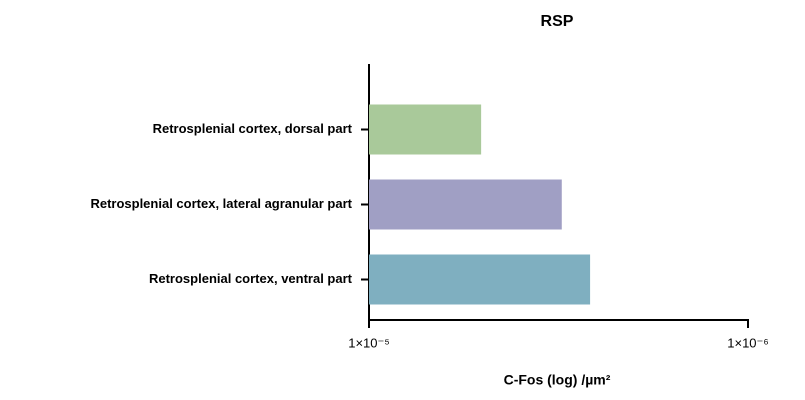 This screenshot has width=805, height=400. What do you see at coordinates (748, 342) in the screenshot?
I see `x-tick-label: 1×10⁻⁶` at bounding box center [748, 342].